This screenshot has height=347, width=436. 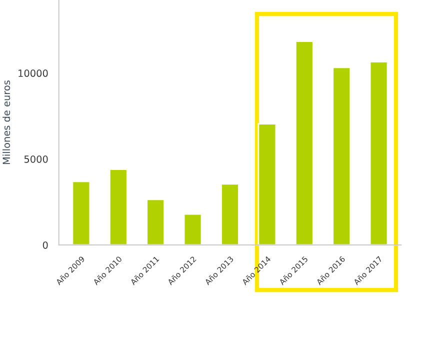 What do you see at coordinates (45, 245) in the screenshot?
I see `y-tick-label: 0` at bounding box center [45, 245].